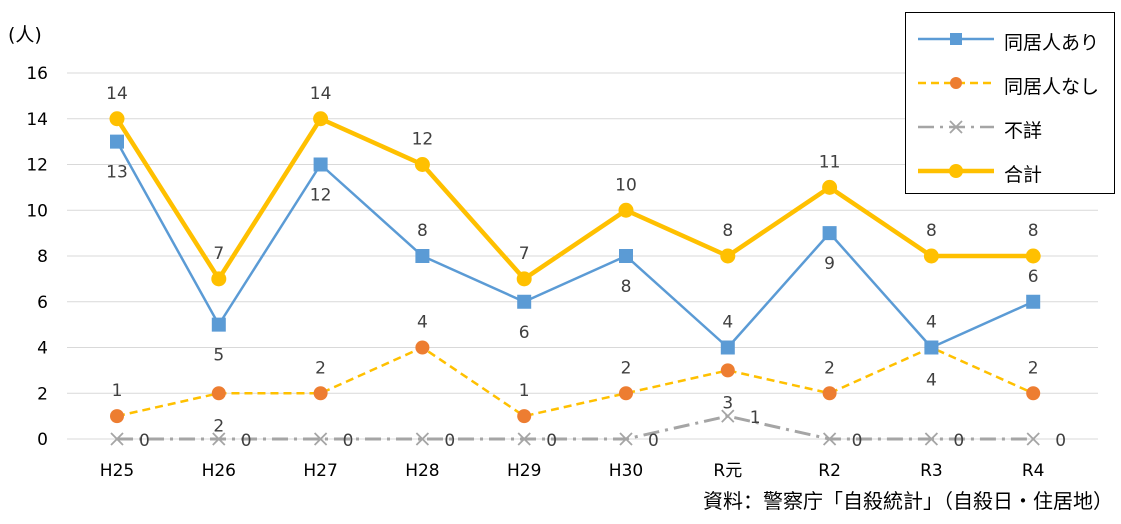 This screenshot has height=524, width=1121. What do you see at coordinates (727, 403) in the screenshot?
I see `data-label: 3` at bounding box center [727, 403].